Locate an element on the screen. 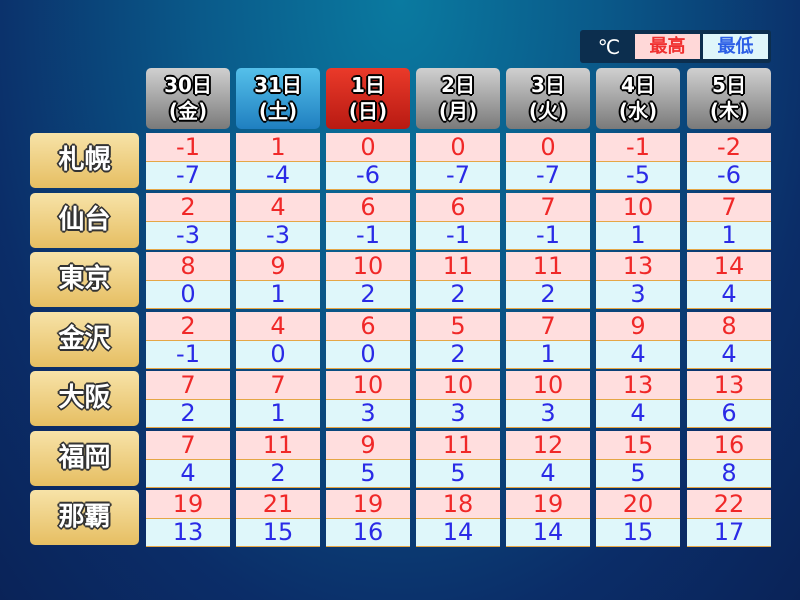  day-header: 31日 (土) is located at coordinates (278, 98).